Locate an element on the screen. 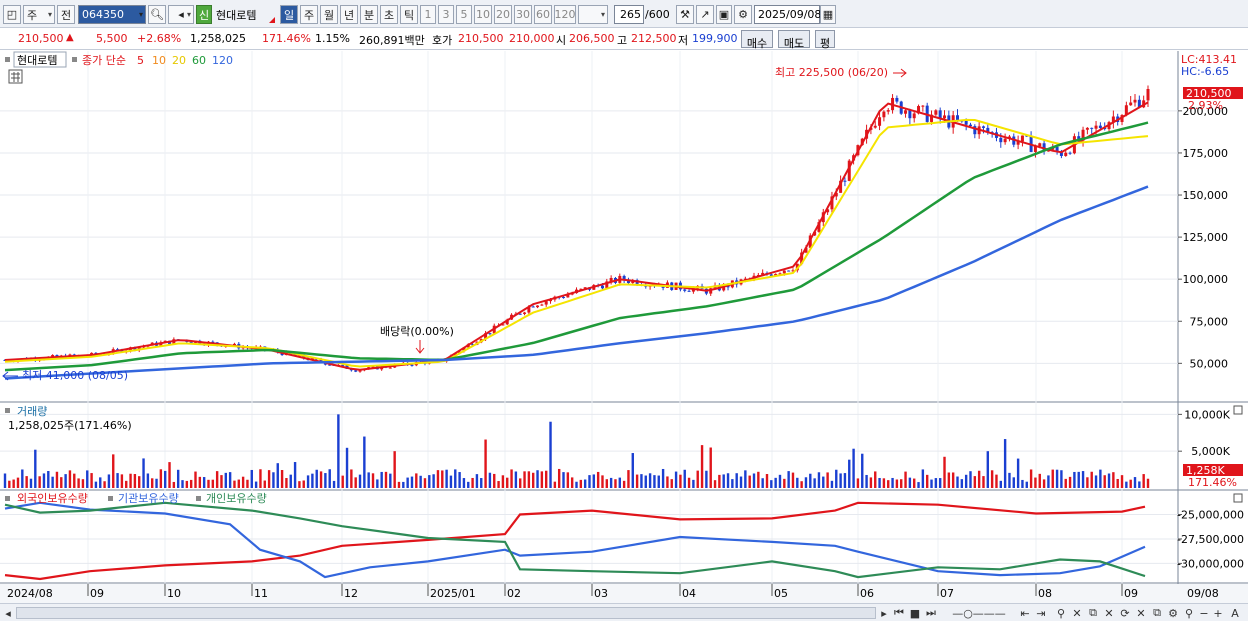  interval-30: 30 is located at coordinates (523, 14).